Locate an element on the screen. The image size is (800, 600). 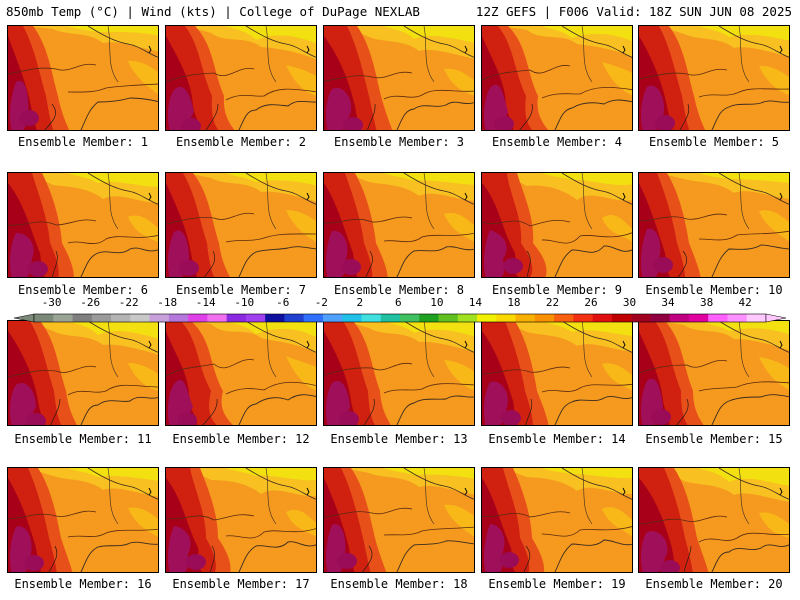
colorbar-tick-label: -6 is located at coordinates (283, 302).